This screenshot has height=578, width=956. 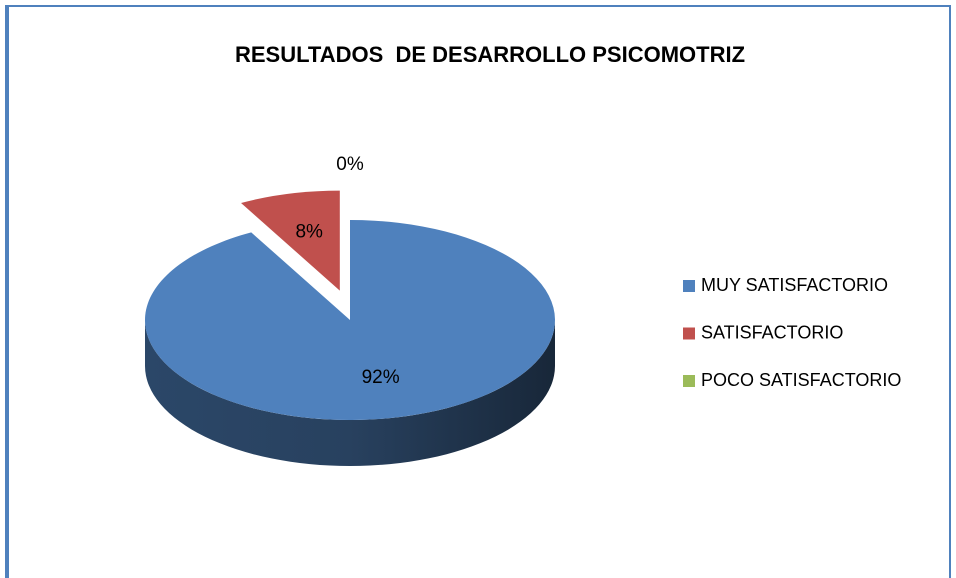 I want to click on data-label: 0%, so click(x=350, y=164).